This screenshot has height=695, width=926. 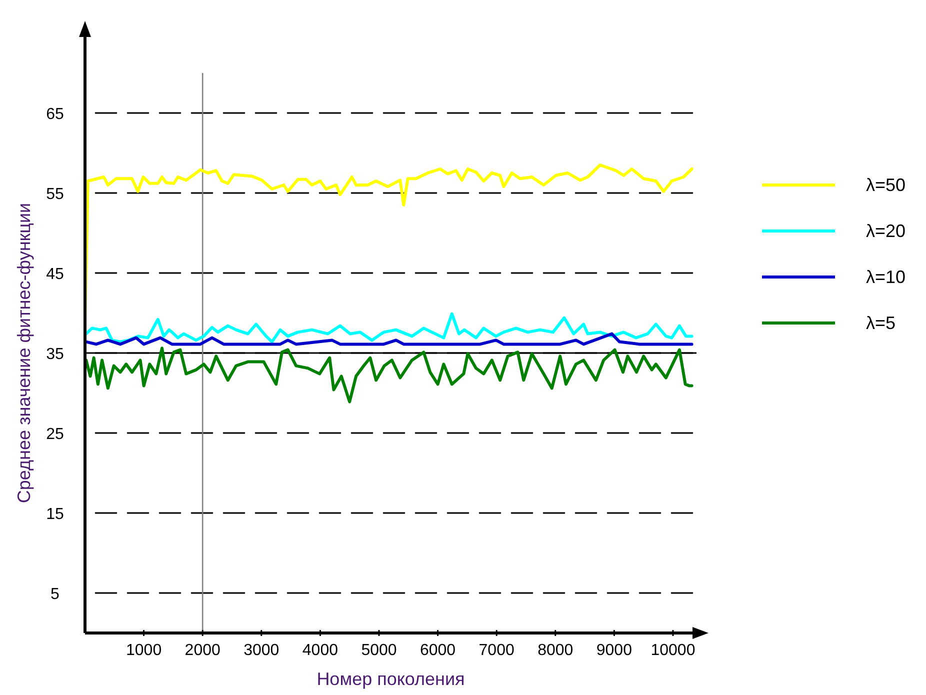 What do you see at coordinates (55, 274) in the screenshot?
I see `y-tick-label: 45` at bounding box center [55, 274].